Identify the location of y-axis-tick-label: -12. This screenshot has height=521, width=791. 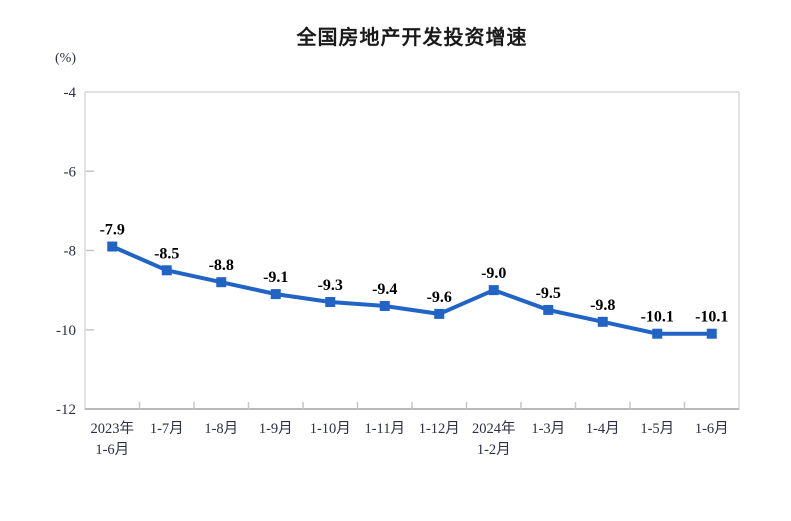
(66, 410).